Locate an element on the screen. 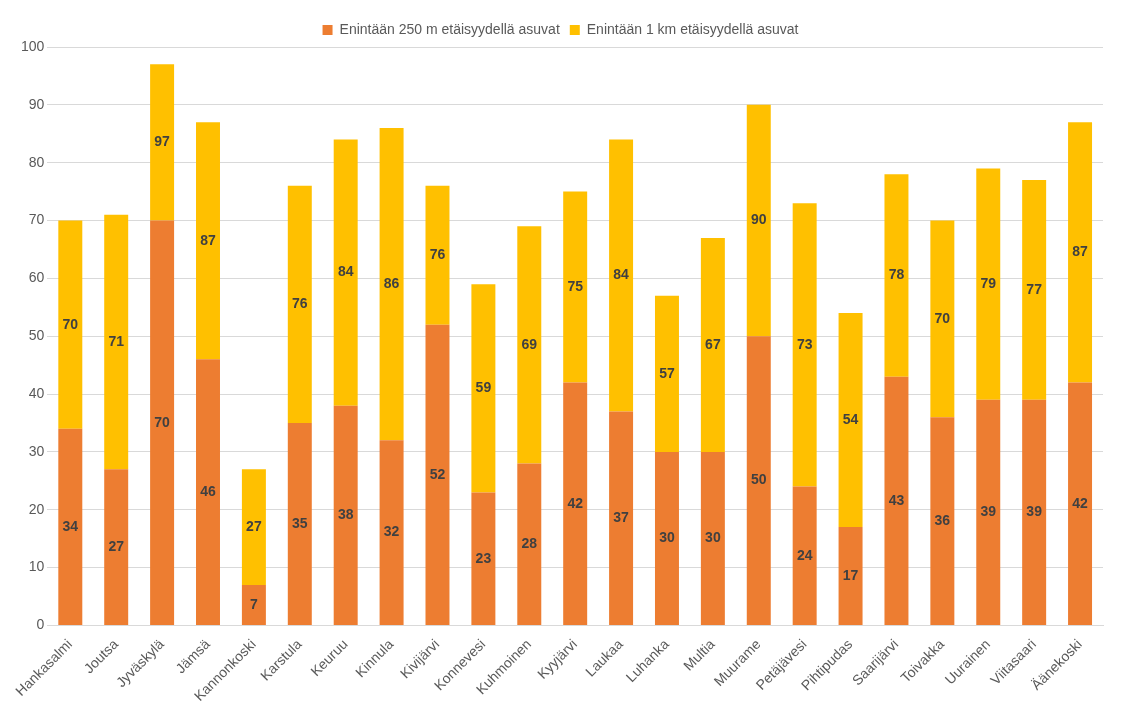 The width and height of the screenshot is (1121, 718). data-label: 7 is located at coordinates (254, 603).